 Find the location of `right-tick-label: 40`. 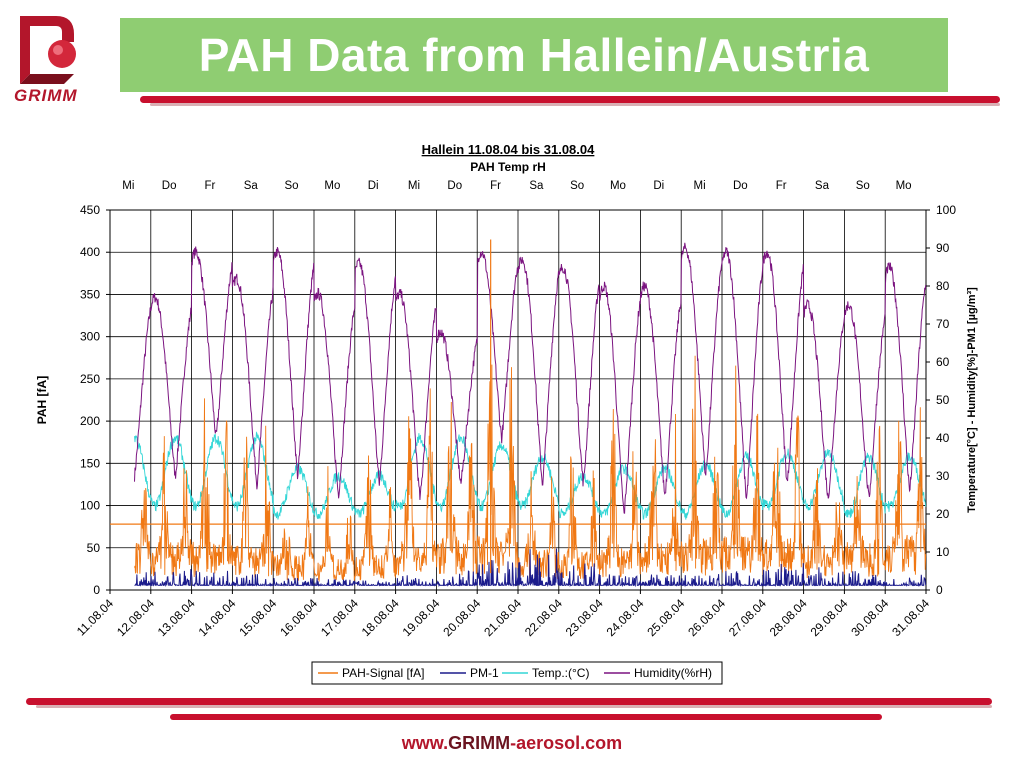

right-tick-label: 40 is located at coordinates (943, 438).